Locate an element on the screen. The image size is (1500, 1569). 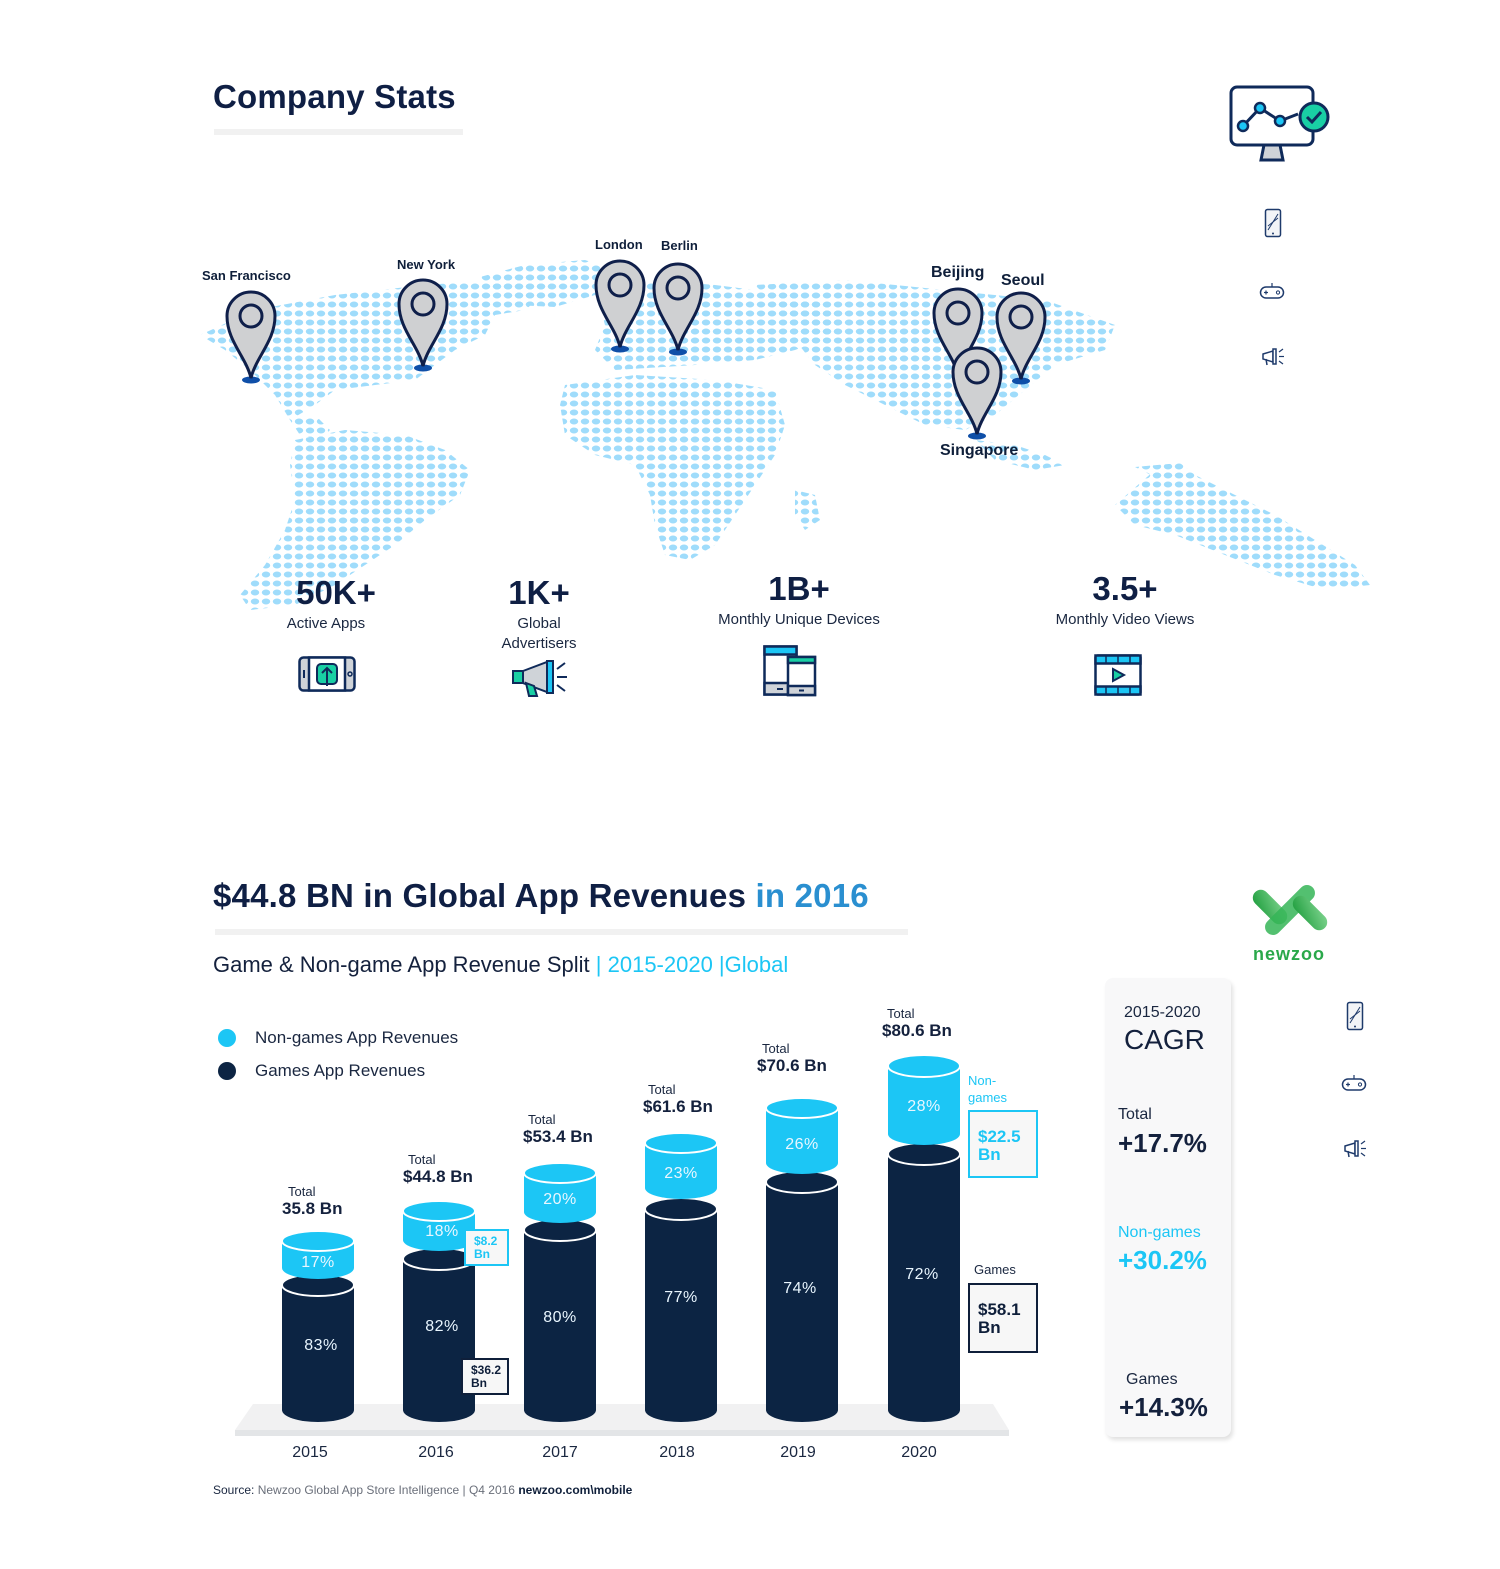
bar-2020 is located at coordinates (924, 1239).